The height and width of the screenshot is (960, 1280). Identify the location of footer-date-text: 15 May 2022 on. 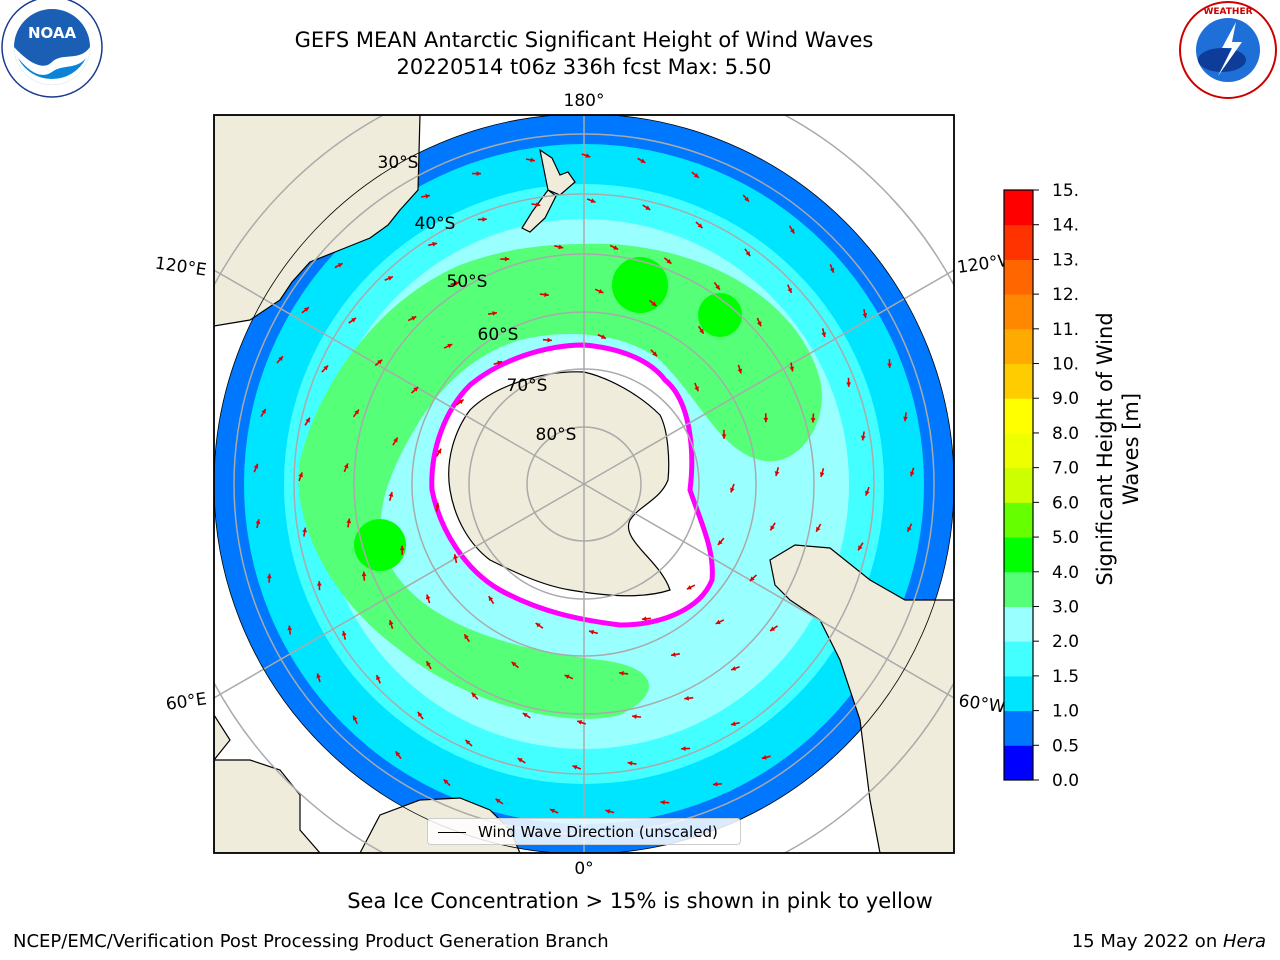
(1147, 941).